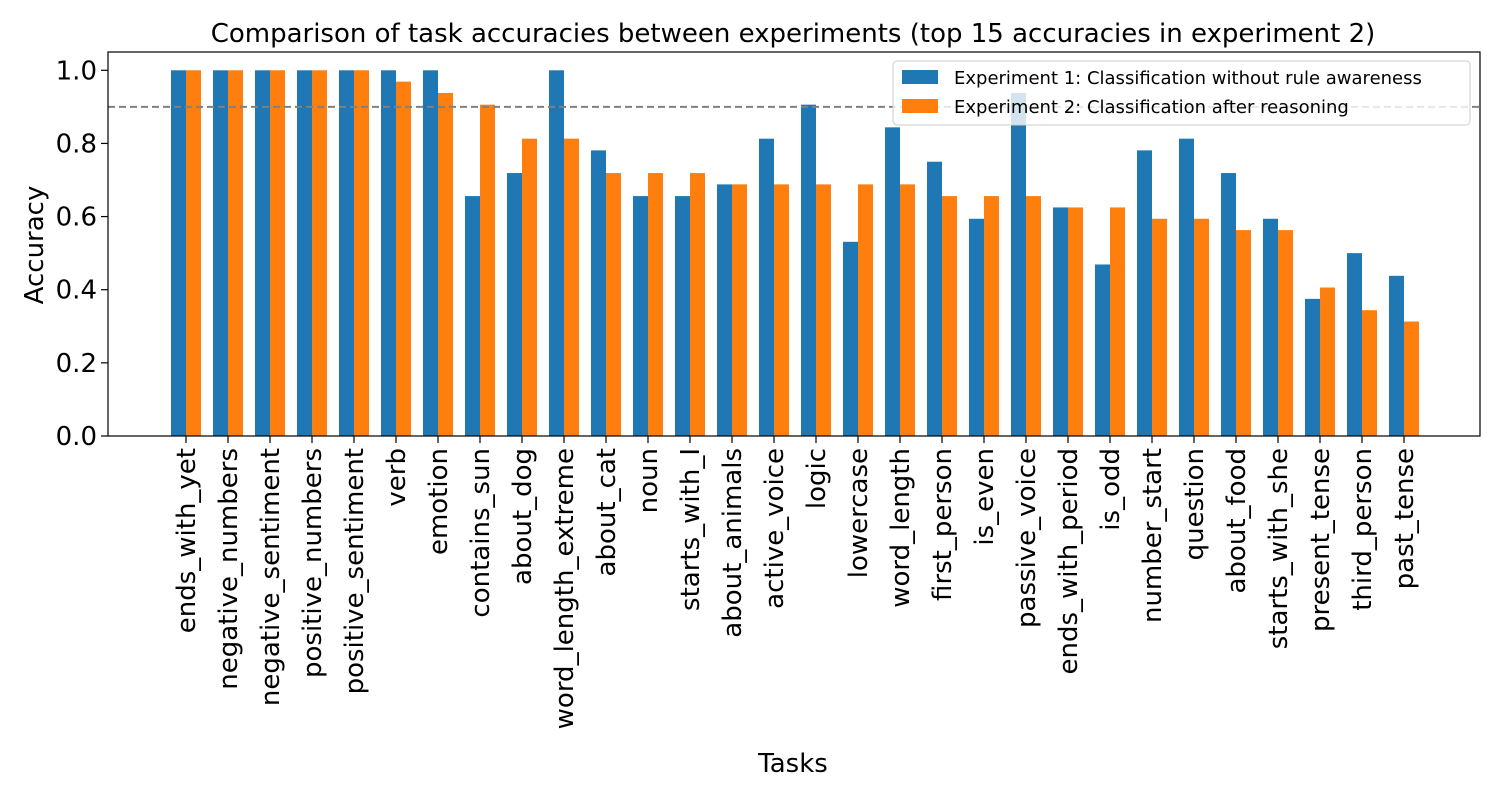 Image resolution: width=1500 pixels, height=800 pixels. What do you see at coordinates (607, 512) in the screenshot?
I see `x-tick-label: about_cat` at bounding box center [607, 512].